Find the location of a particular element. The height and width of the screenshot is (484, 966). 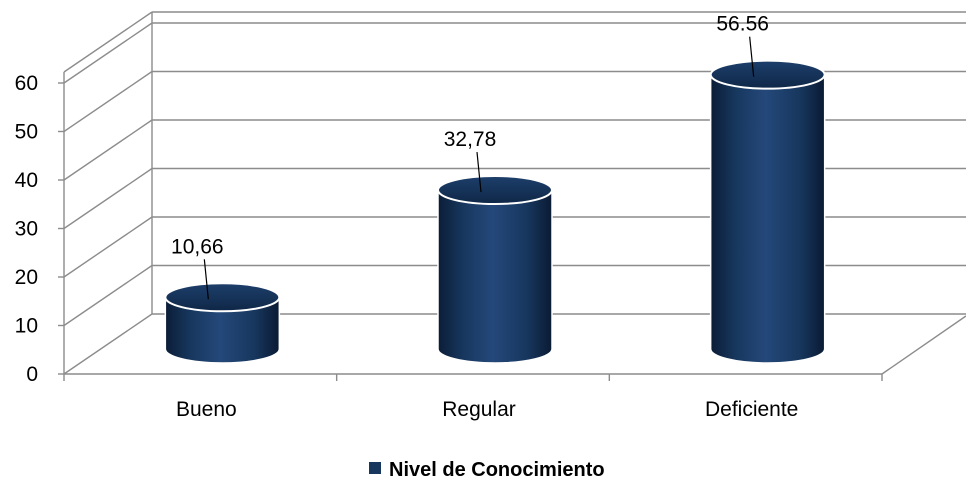

y-tick-label: 60 is located at coordinates (26, 83).